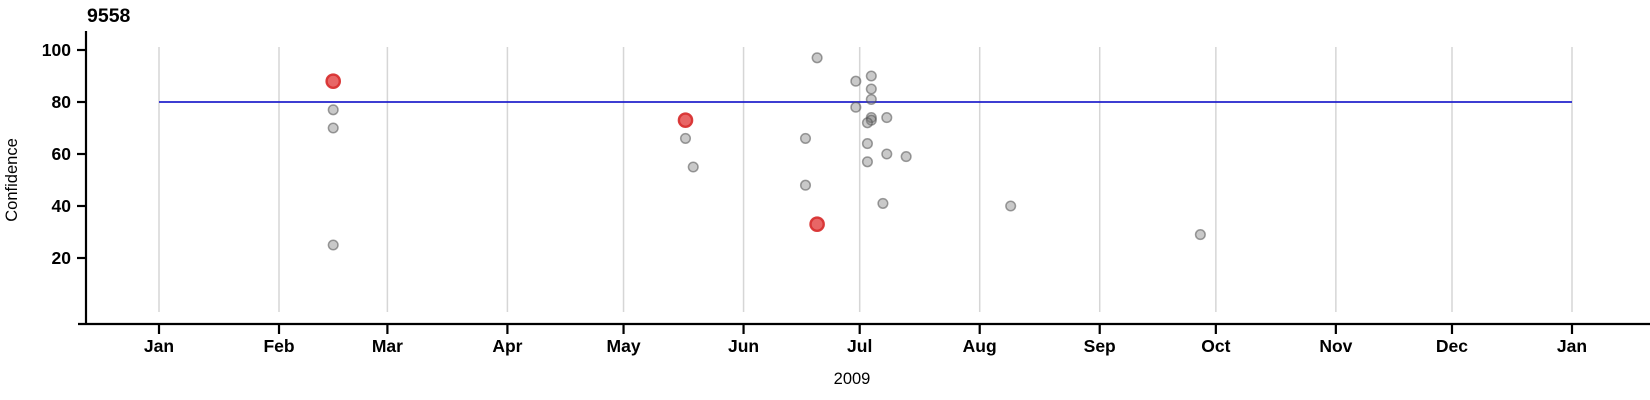 Image resolution: width=1650 pixels, height=400 pixels. I want to click on y-tick-label: 80, so click(62, 102).